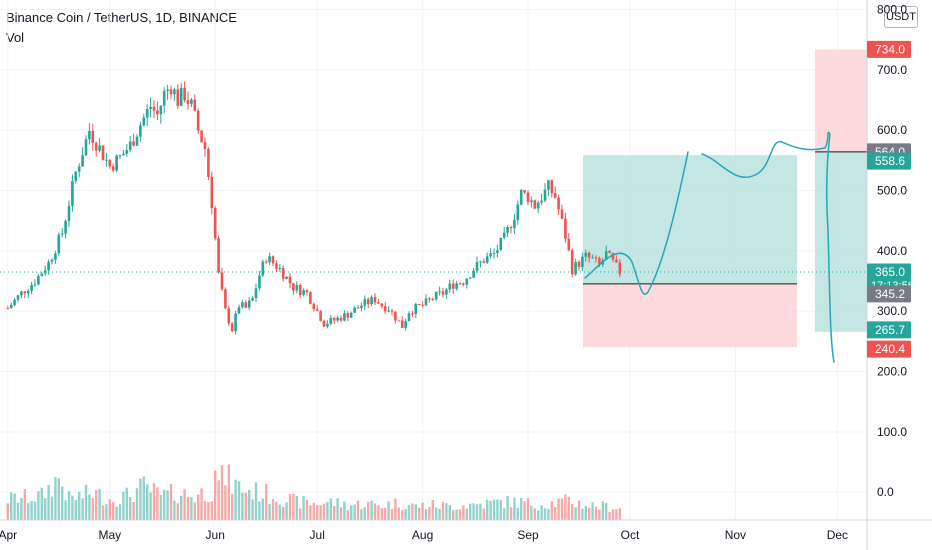 The image size is (932, 550). Describe the element at coordinates (892, 251) in the screenshot. I see `y-tick-label: 400.0` at that location.